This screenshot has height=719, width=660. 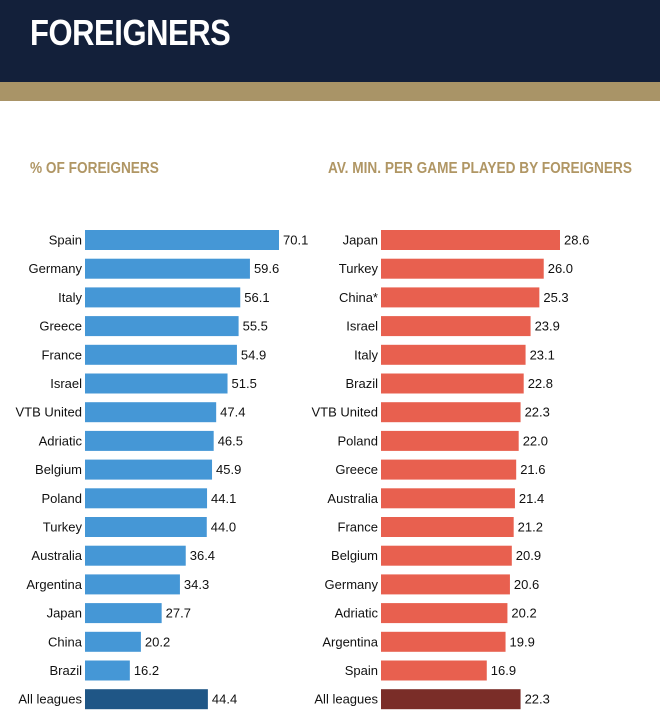 I want to click on right-value-label: 23.1, so click(x=542, y=354).